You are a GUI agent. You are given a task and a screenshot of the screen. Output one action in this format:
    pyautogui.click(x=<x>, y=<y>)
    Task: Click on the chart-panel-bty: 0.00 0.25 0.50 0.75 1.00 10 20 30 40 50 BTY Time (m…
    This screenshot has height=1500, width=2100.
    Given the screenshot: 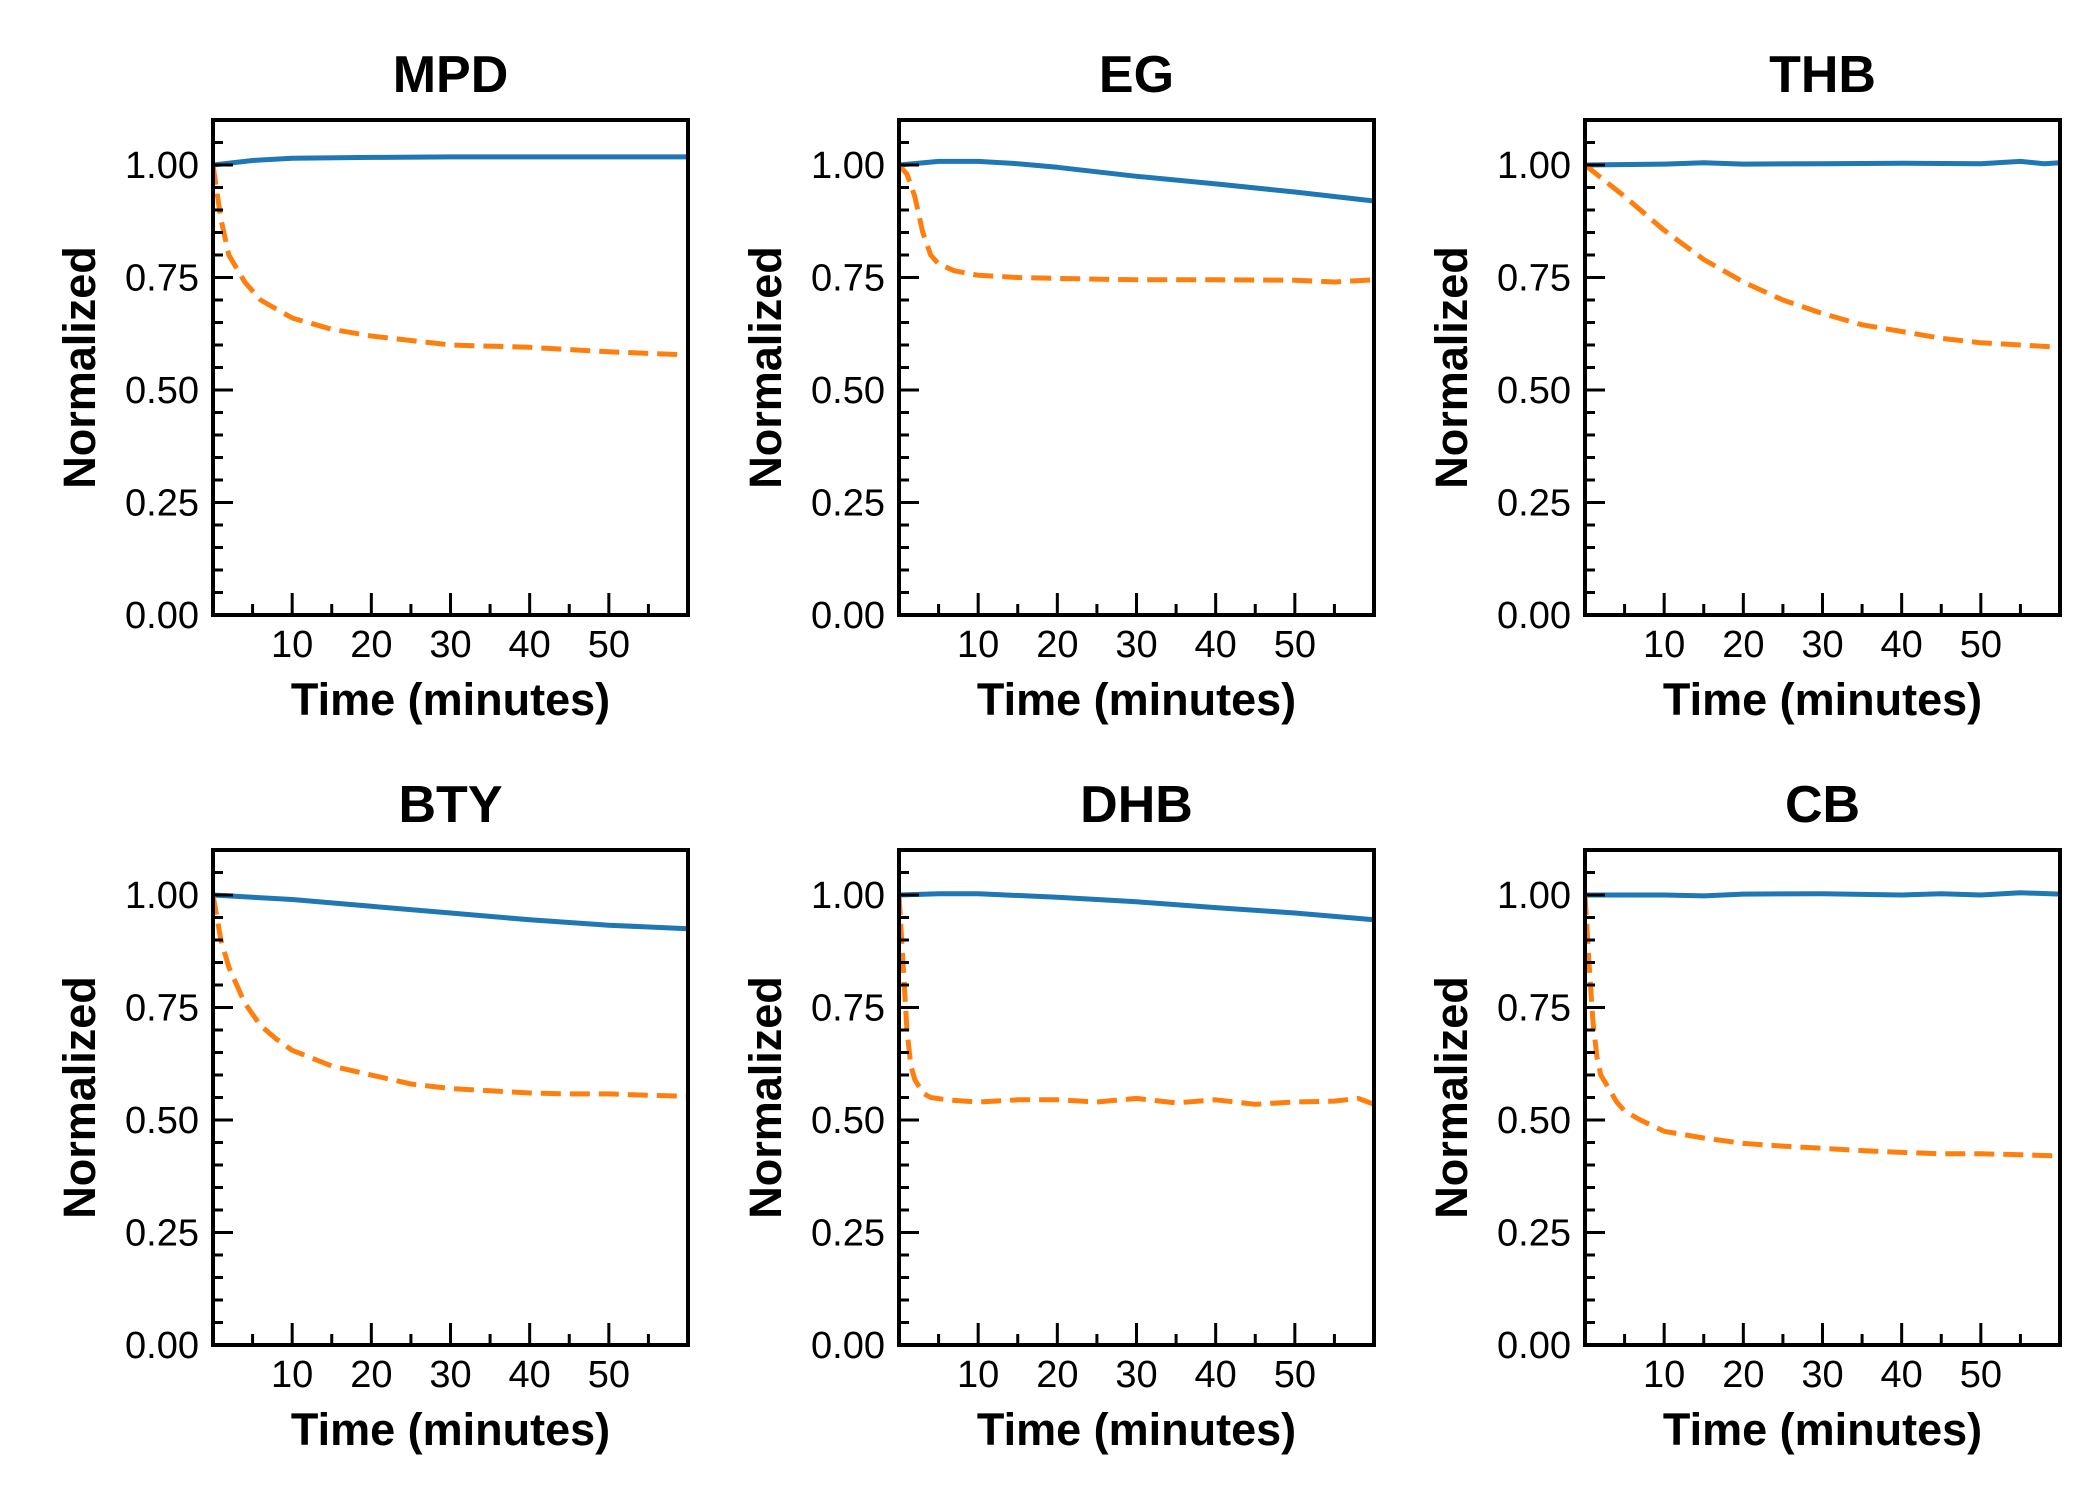 What is the action you would take?
    pyautogui.click(x=372, y=1115)
    